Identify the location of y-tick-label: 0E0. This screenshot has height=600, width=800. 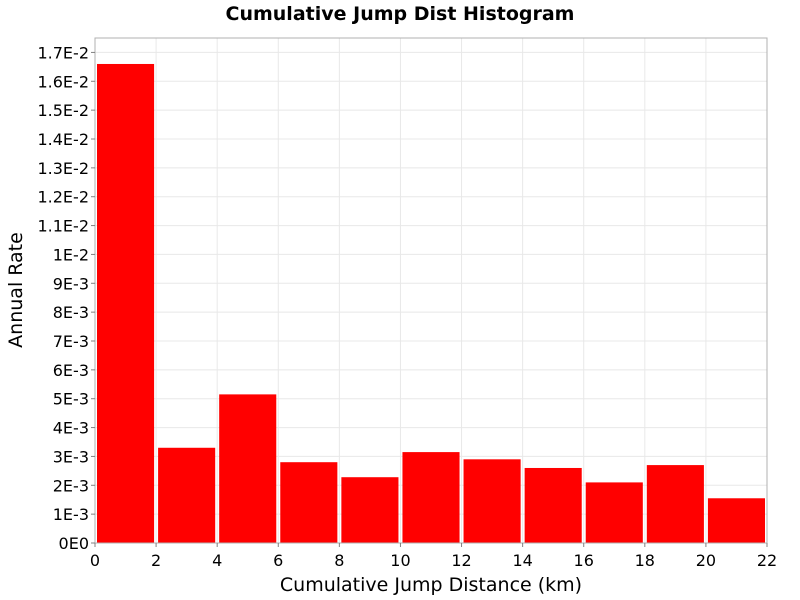
(74, 543).